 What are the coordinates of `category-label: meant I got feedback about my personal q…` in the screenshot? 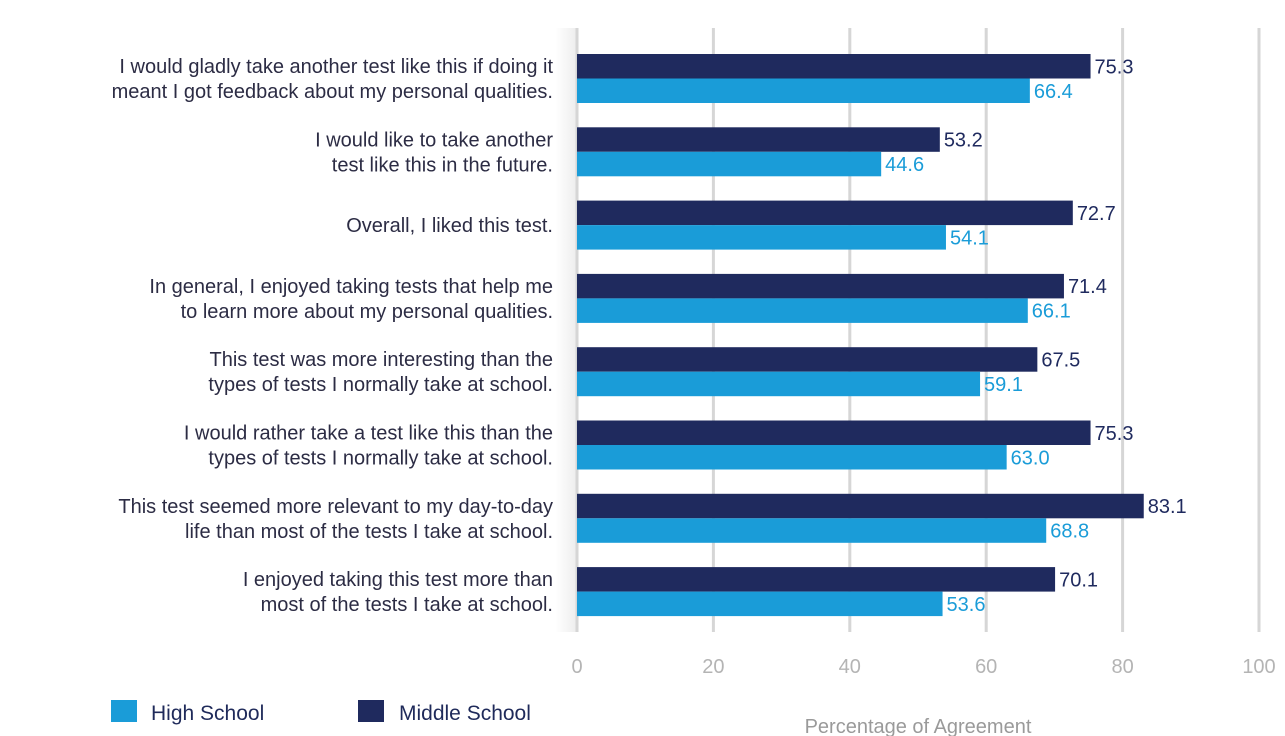 It's located at (332, 92).